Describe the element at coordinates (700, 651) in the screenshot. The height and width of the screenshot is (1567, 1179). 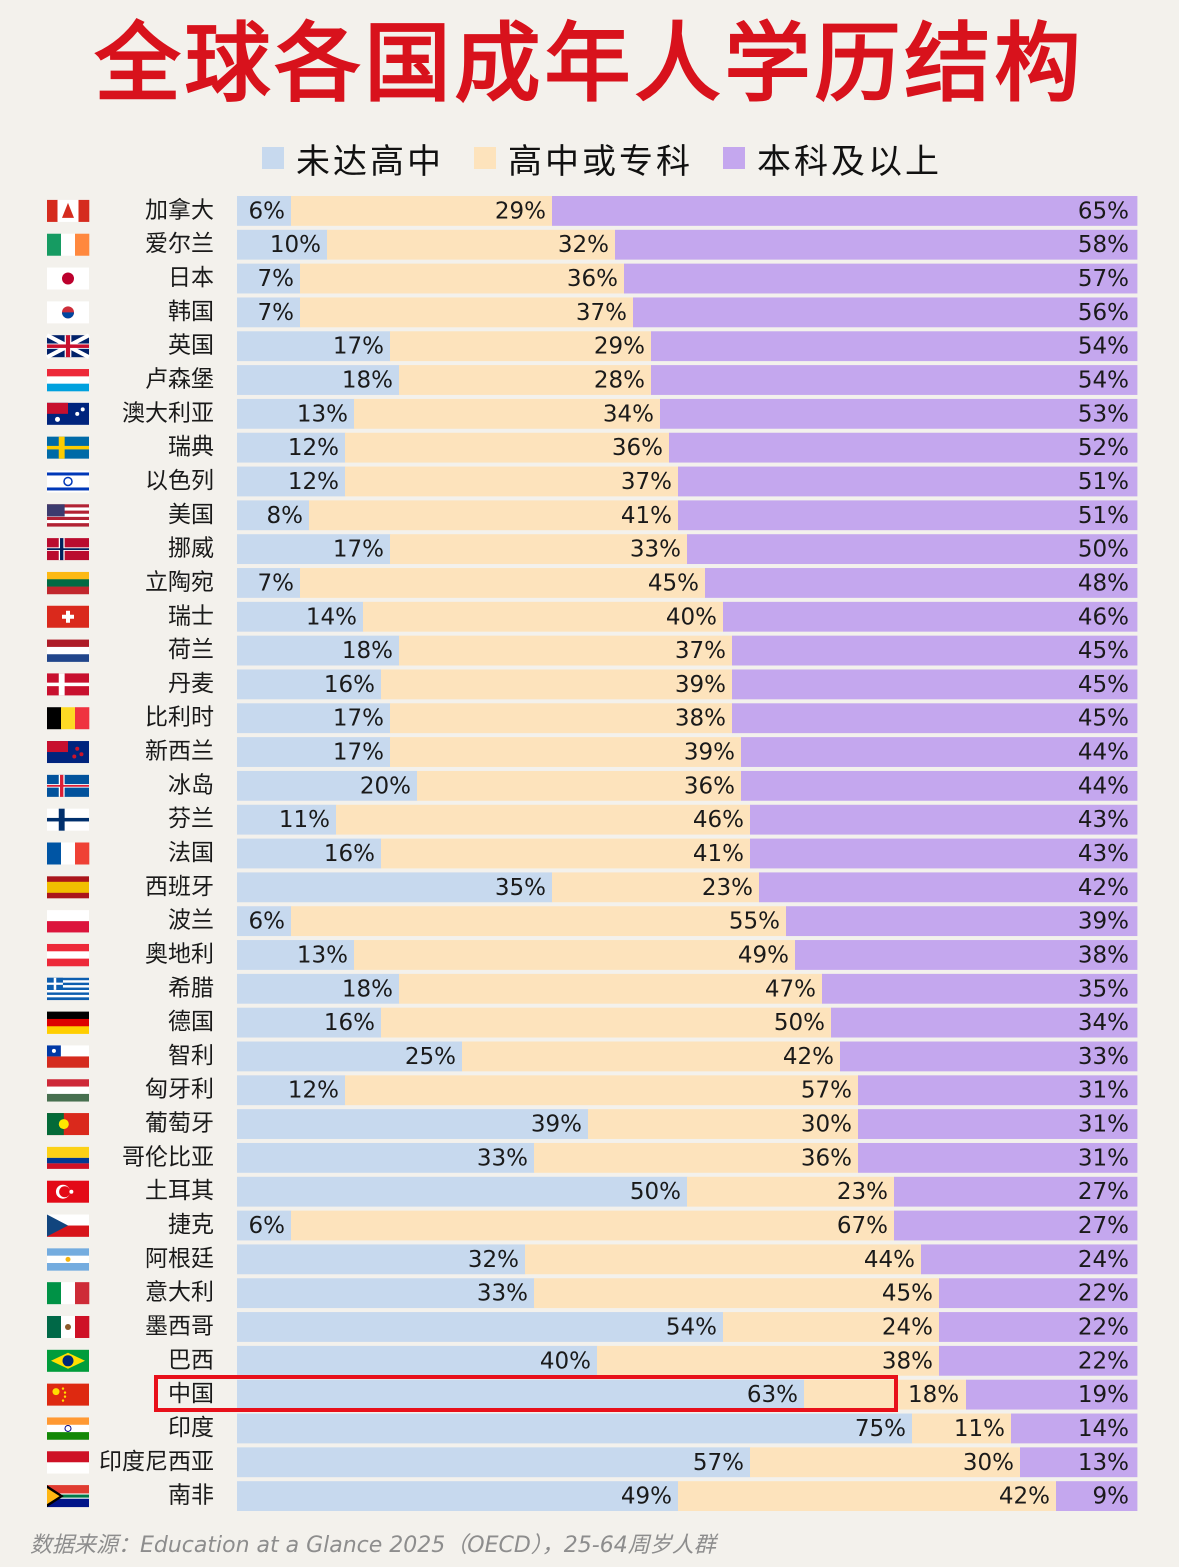
I see `value-label: 37%` at that location.